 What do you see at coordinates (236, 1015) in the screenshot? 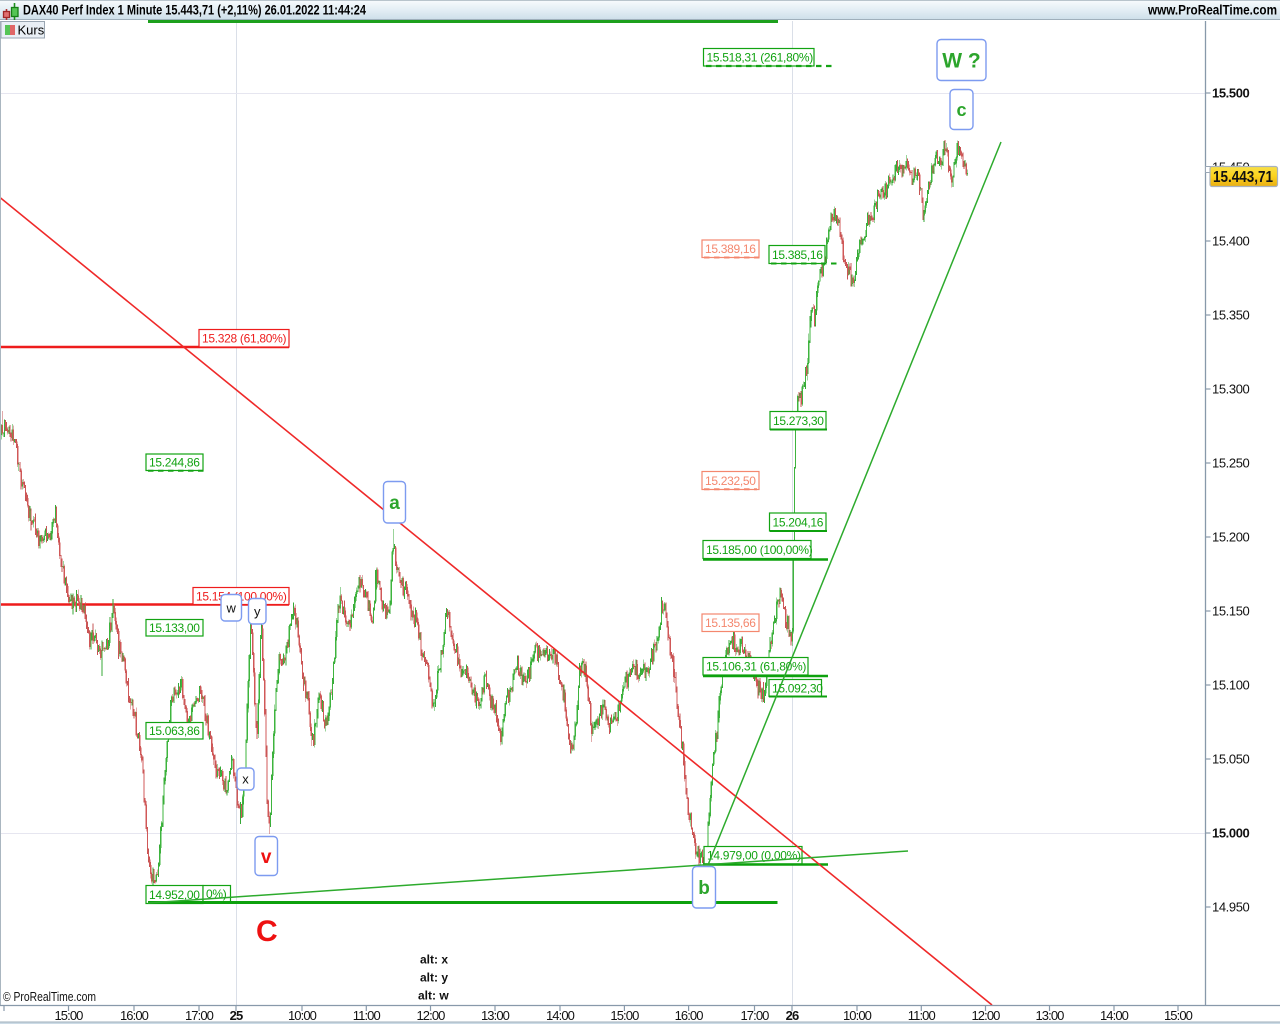
I see `svg-text: 25` at bounding box center [236, 1015].